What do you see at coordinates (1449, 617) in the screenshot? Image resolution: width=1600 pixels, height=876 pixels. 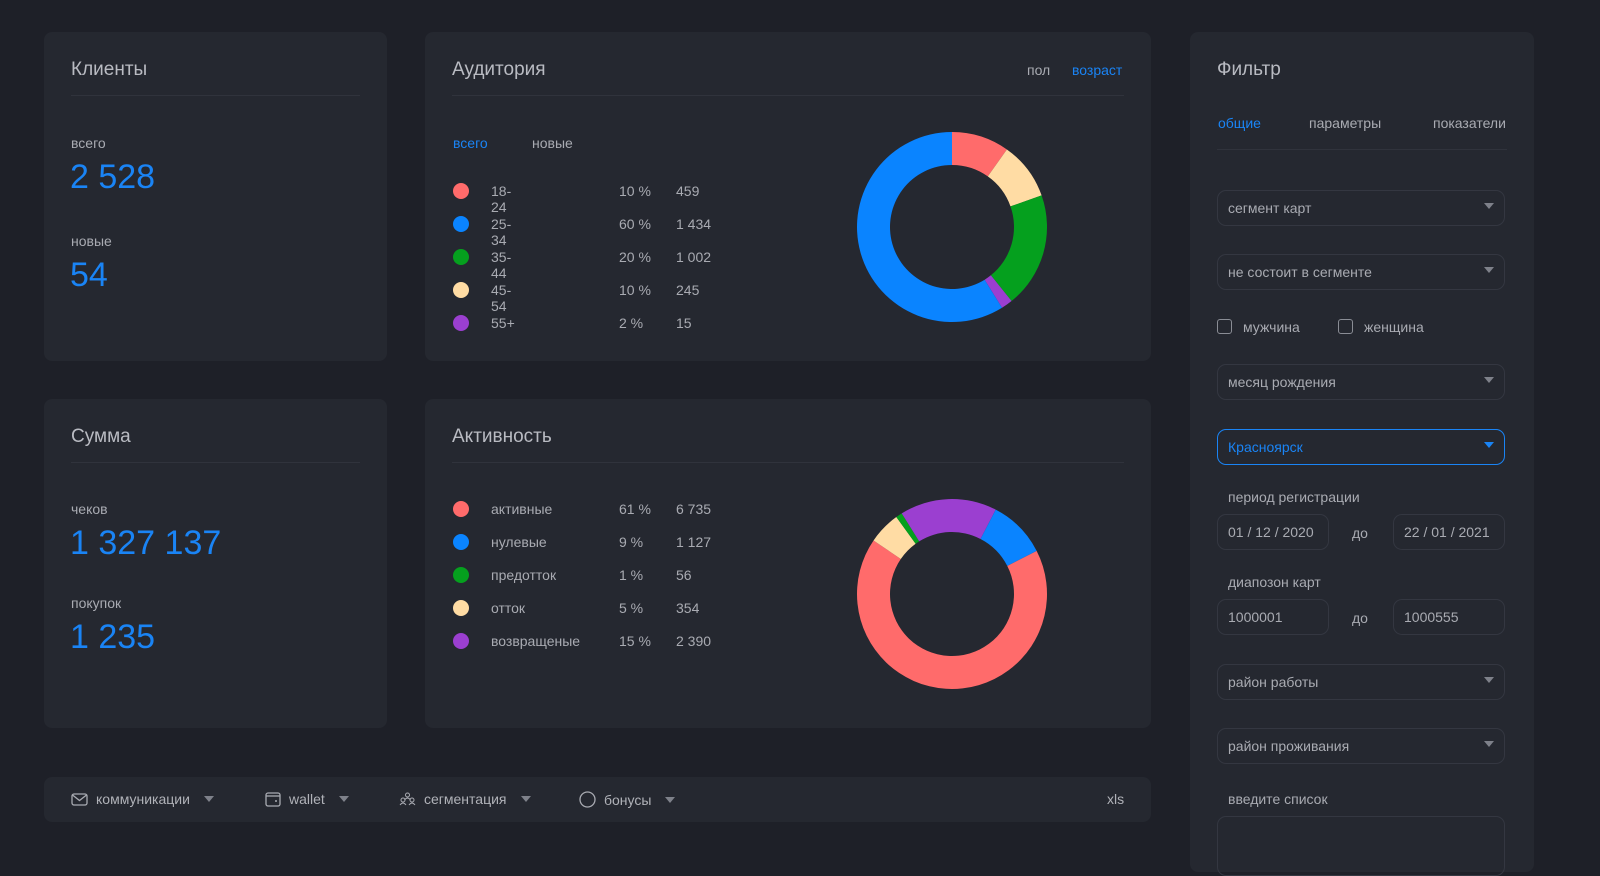 I see `card-to-input: 1000555` at bounding box center [1449, 617].